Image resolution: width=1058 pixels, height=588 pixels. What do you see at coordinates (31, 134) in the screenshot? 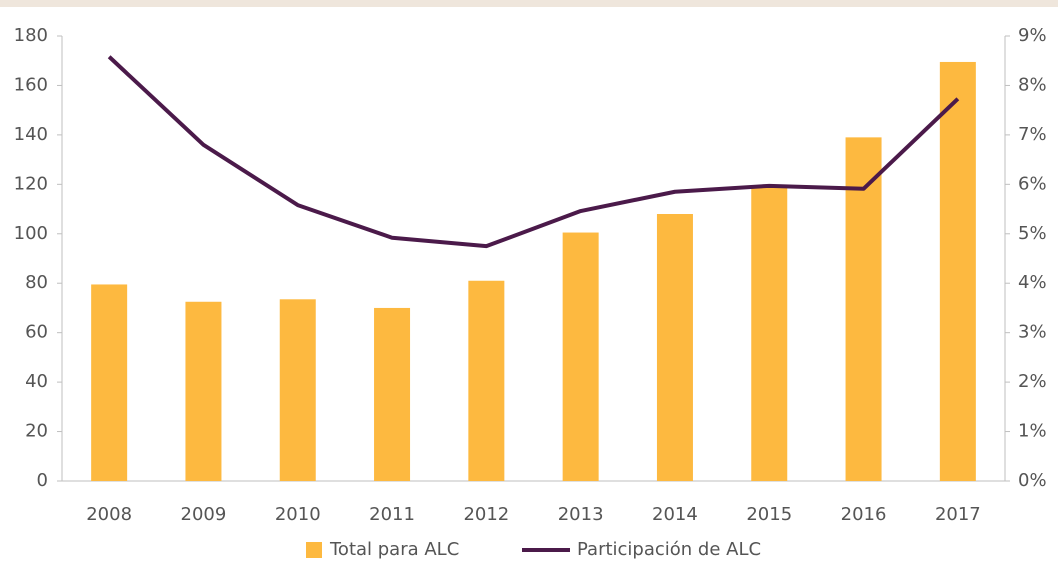
I see `y-tick-label: 140` at bounding box center [31, 134].